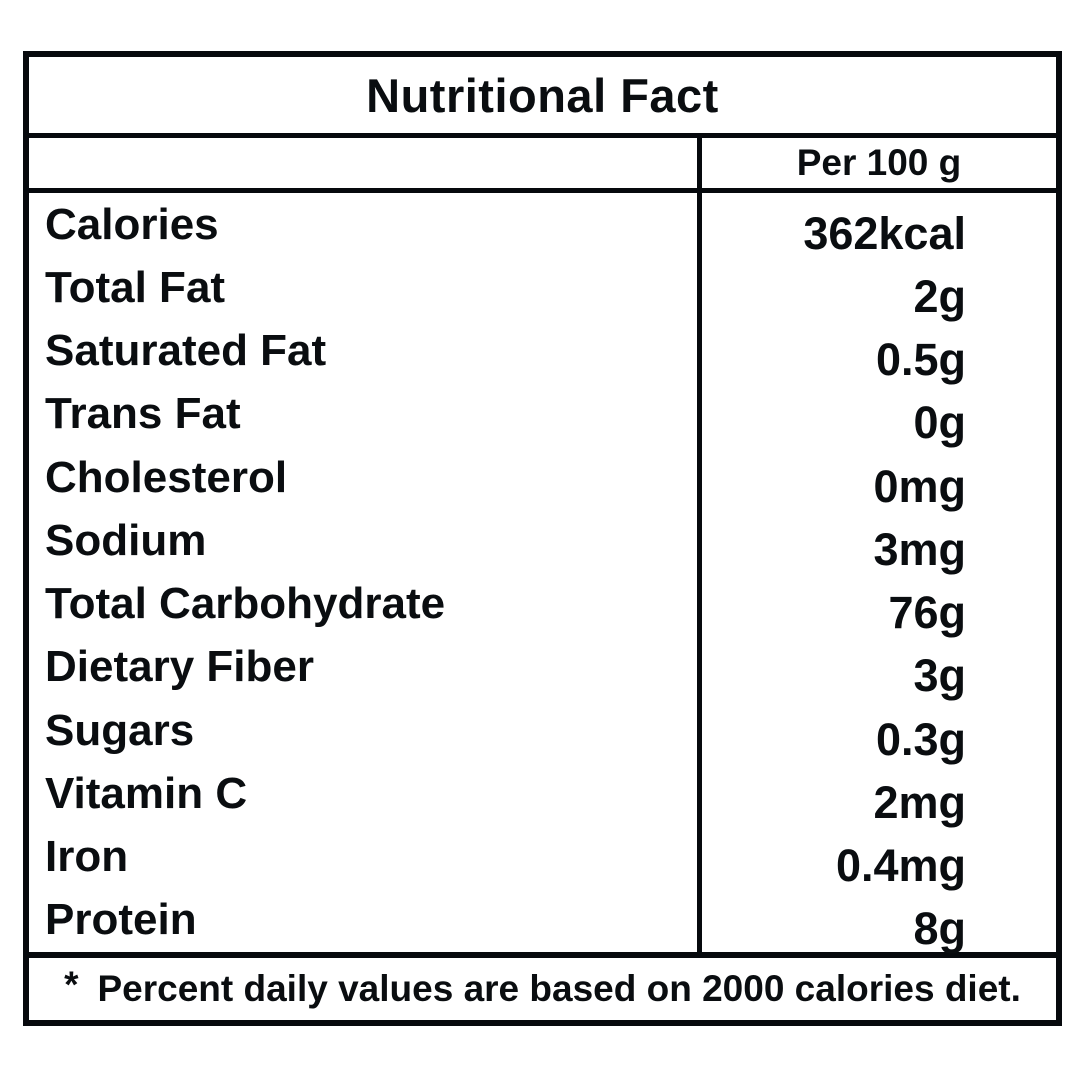 The width and height of the screenshot is (1080, 1080). I want to click on nutrient-value: 8g, so click(876, 921).